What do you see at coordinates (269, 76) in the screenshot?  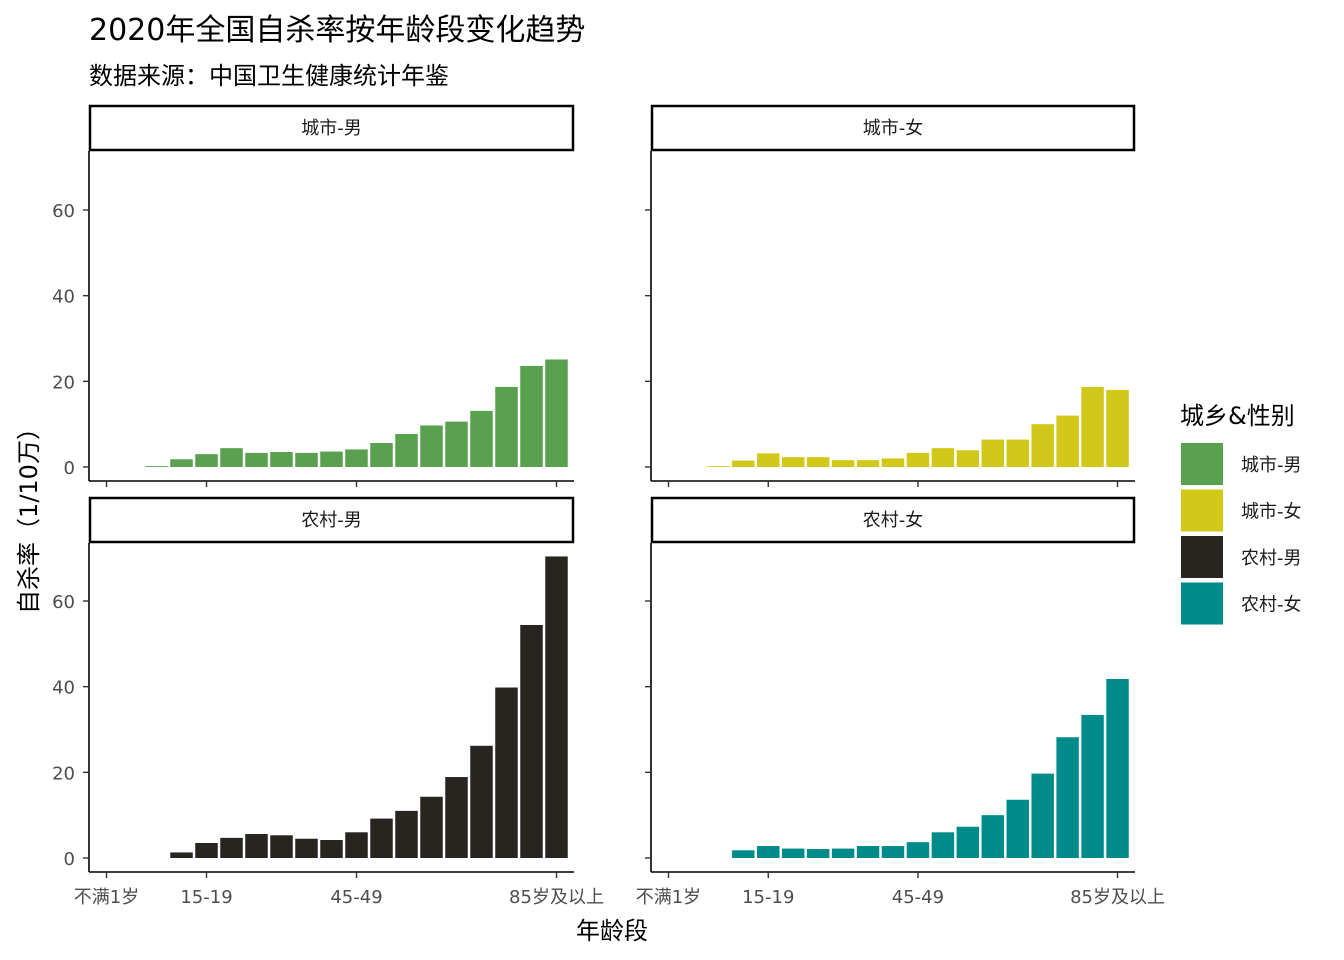 I see `chart-subtitle: 数据来源：中国卫生健康统计年鉴` at bounding box center [269, 76].